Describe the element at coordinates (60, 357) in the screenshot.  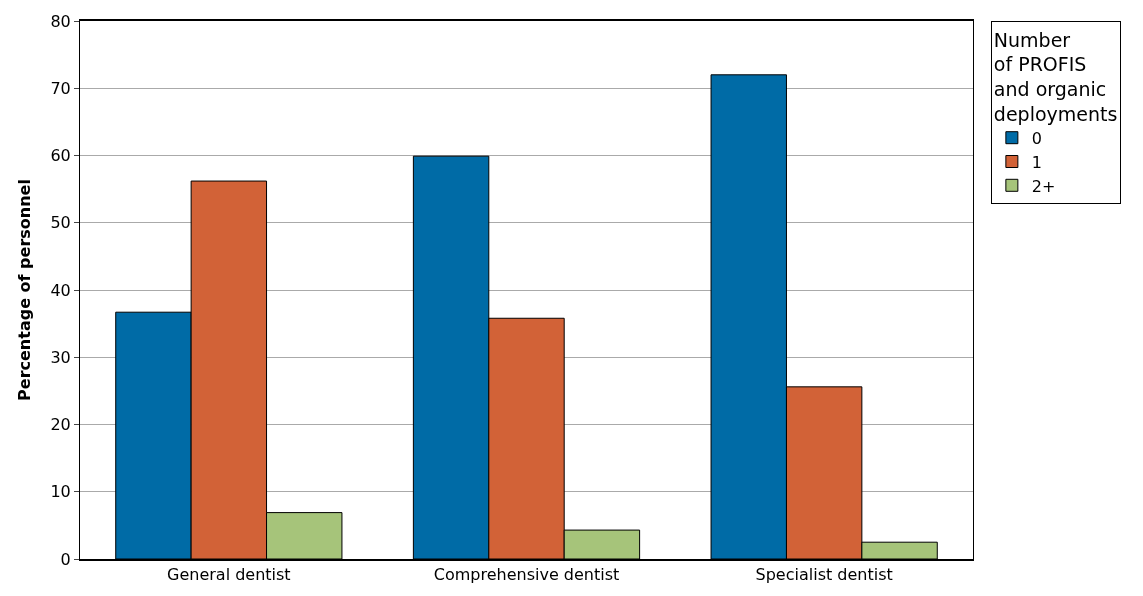
I see `y-tick-label: 30` at that location.